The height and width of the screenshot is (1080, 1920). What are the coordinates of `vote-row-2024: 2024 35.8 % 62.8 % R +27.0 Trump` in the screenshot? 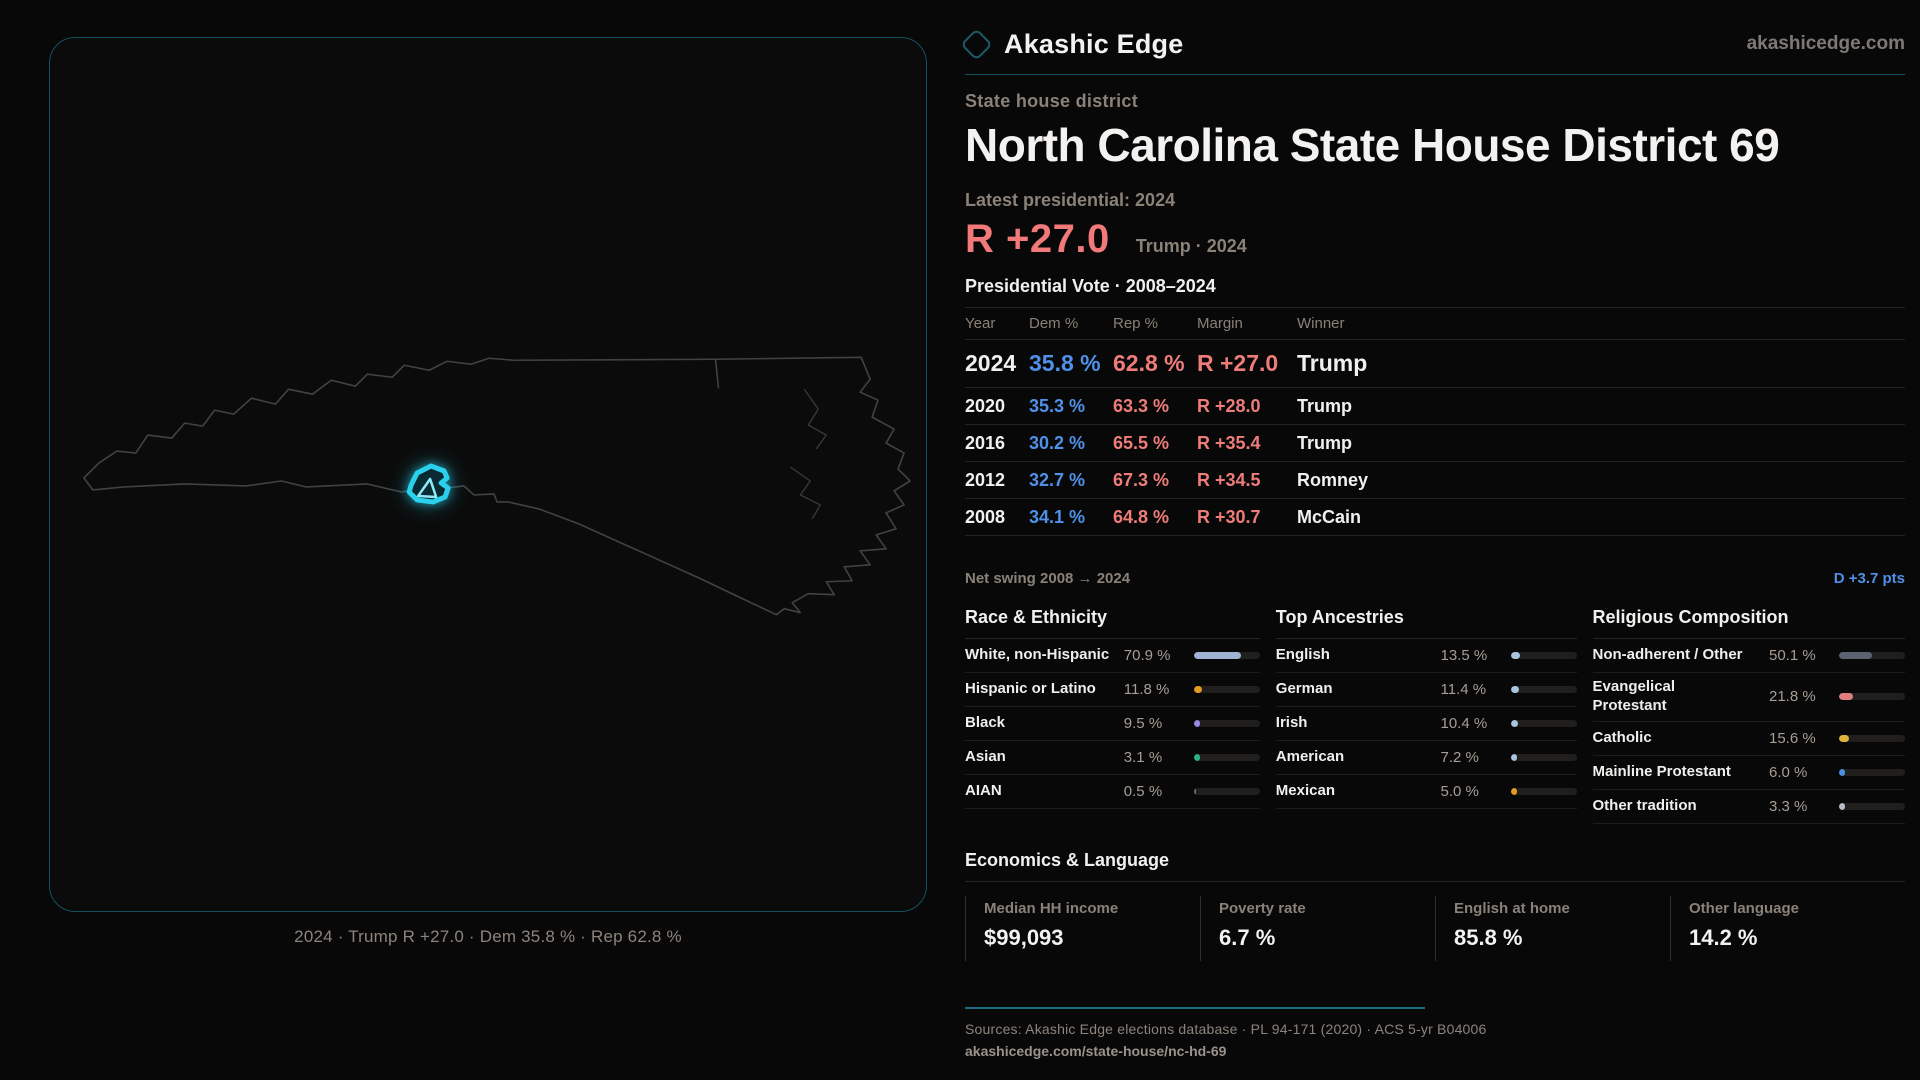 It's located at (1435, 364).